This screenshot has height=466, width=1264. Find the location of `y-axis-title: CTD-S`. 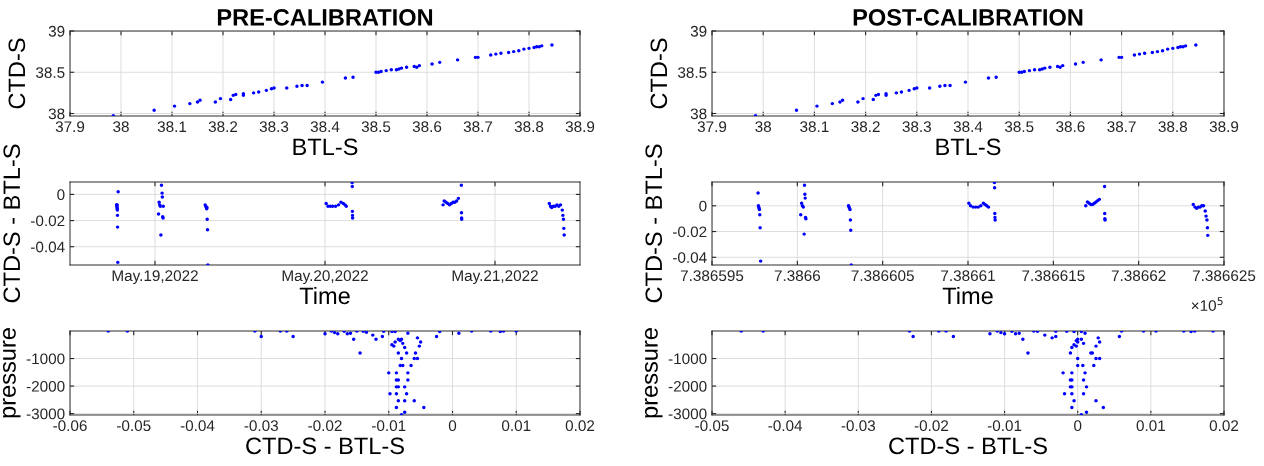

y-axis-title: CTD-S is located at coordinates (17, 73).